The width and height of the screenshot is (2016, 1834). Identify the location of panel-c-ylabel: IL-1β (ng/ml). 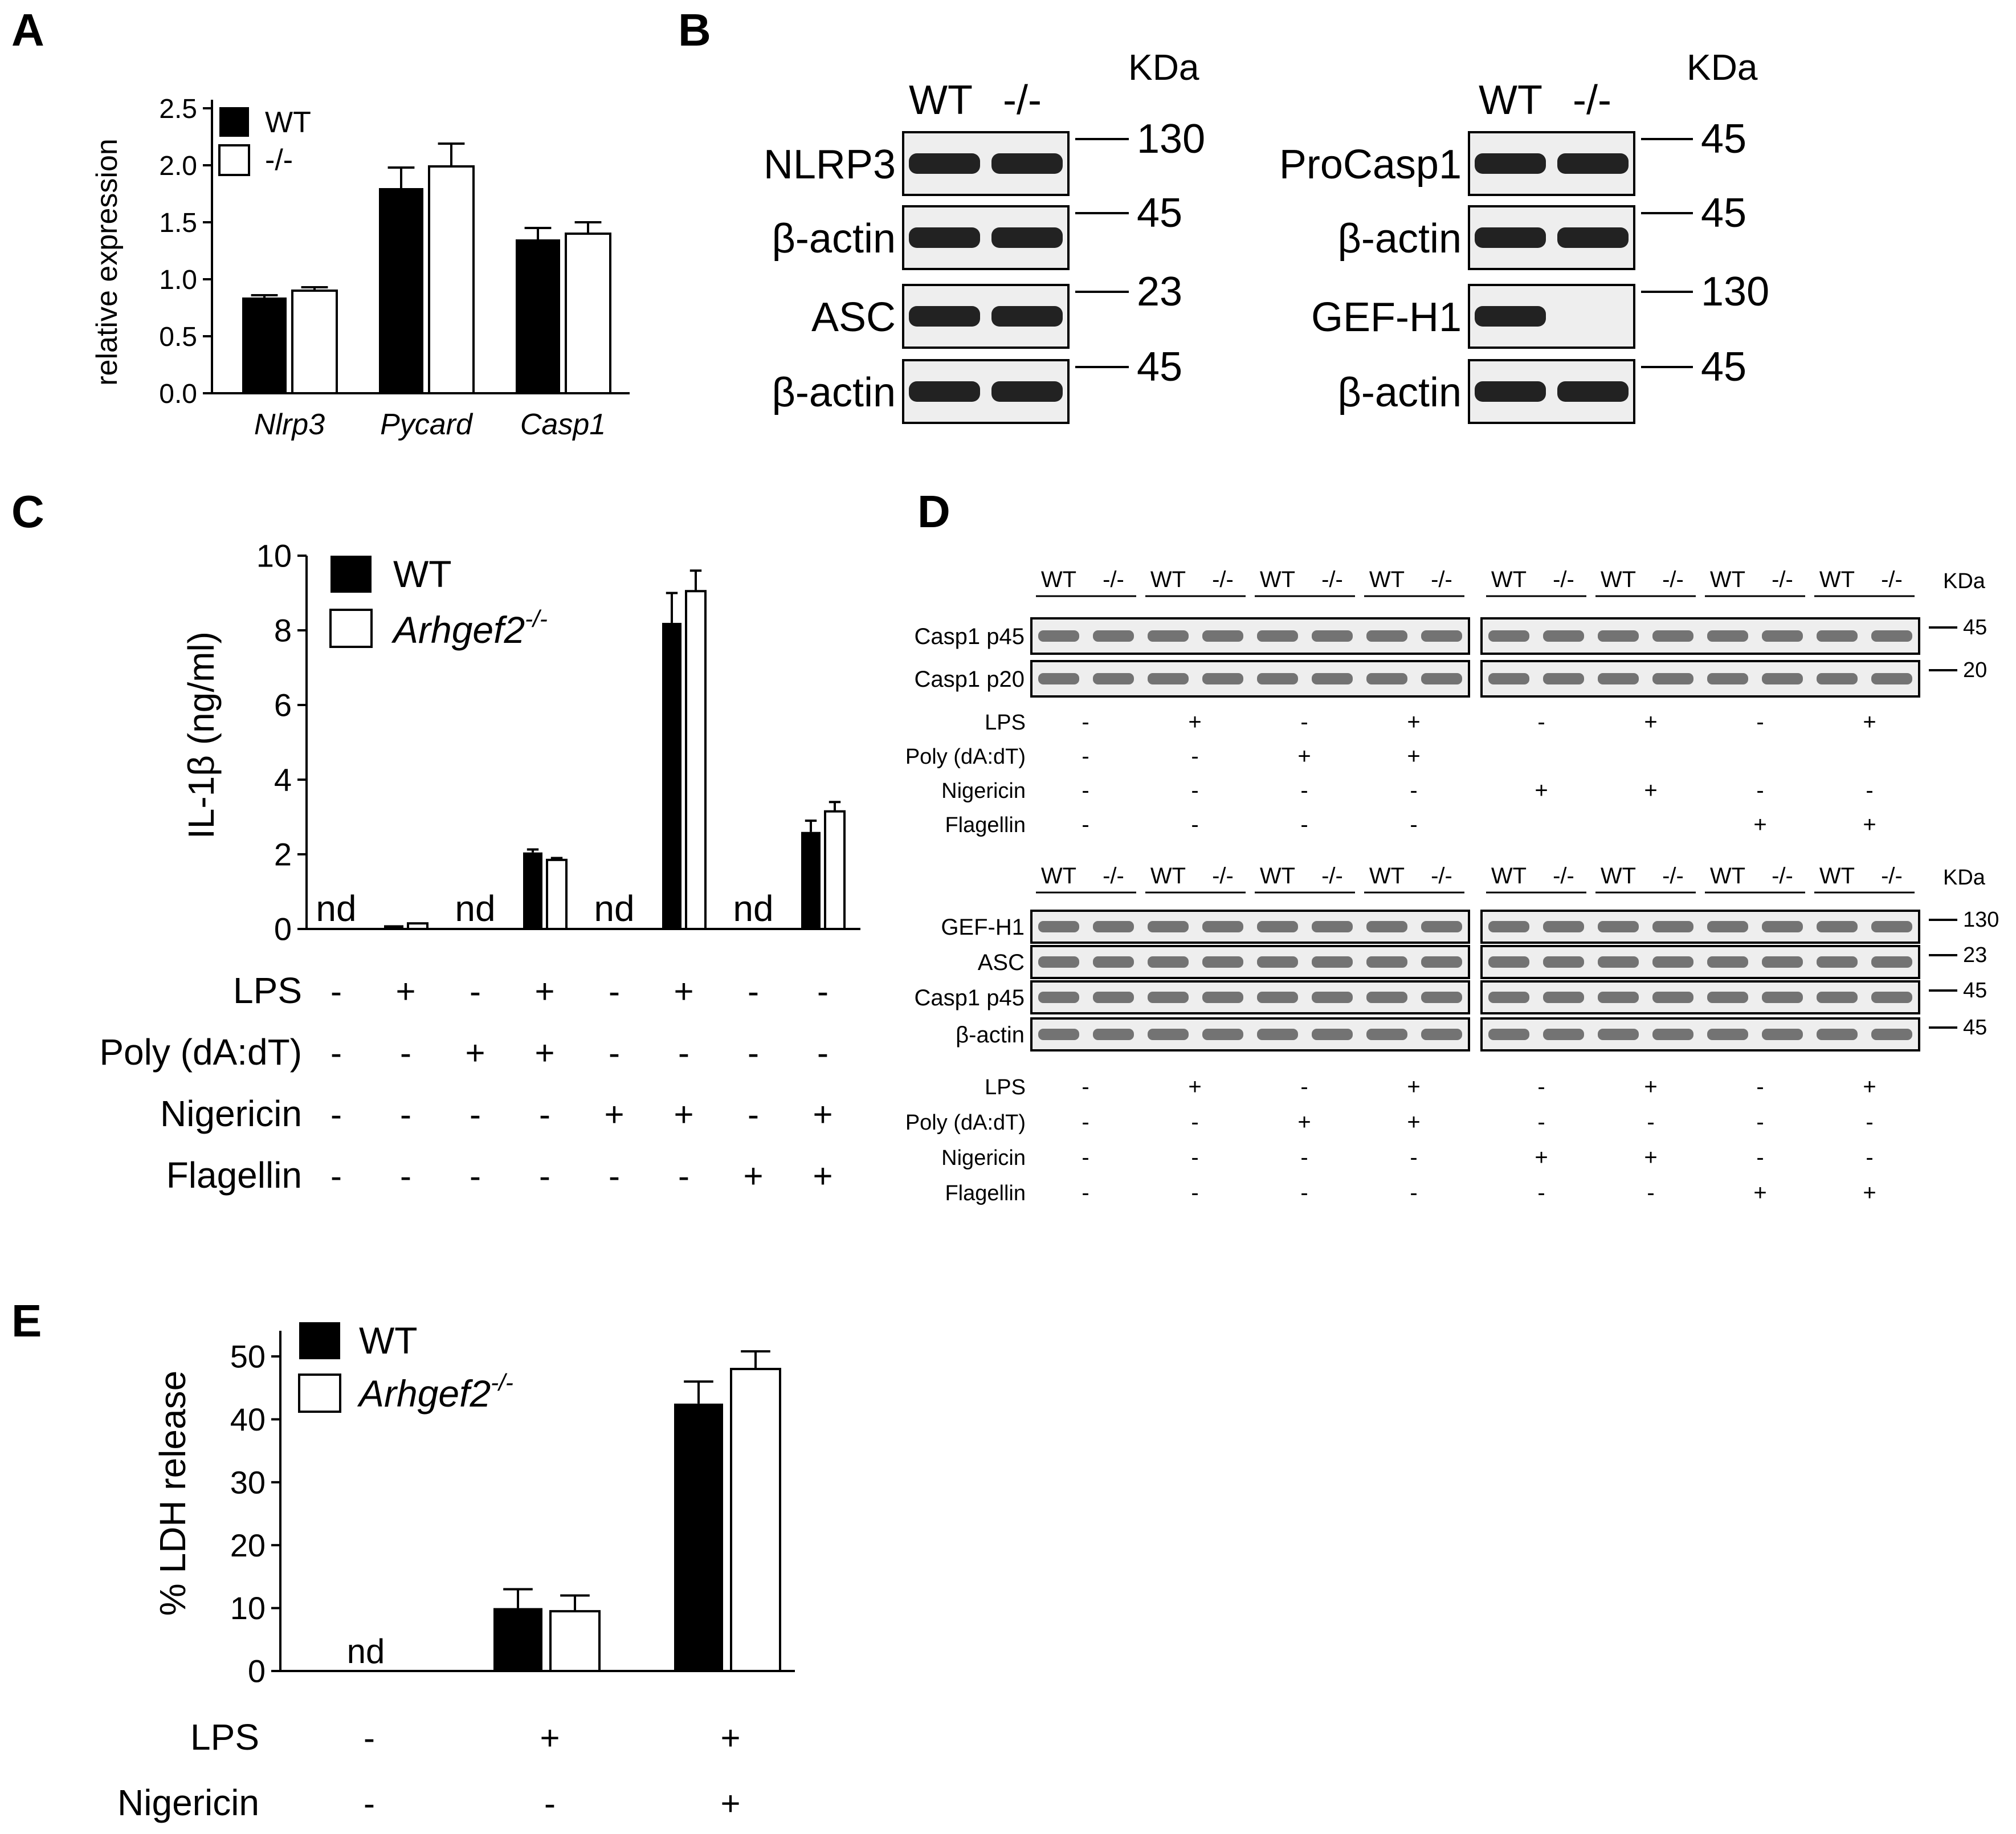
(202, 735).